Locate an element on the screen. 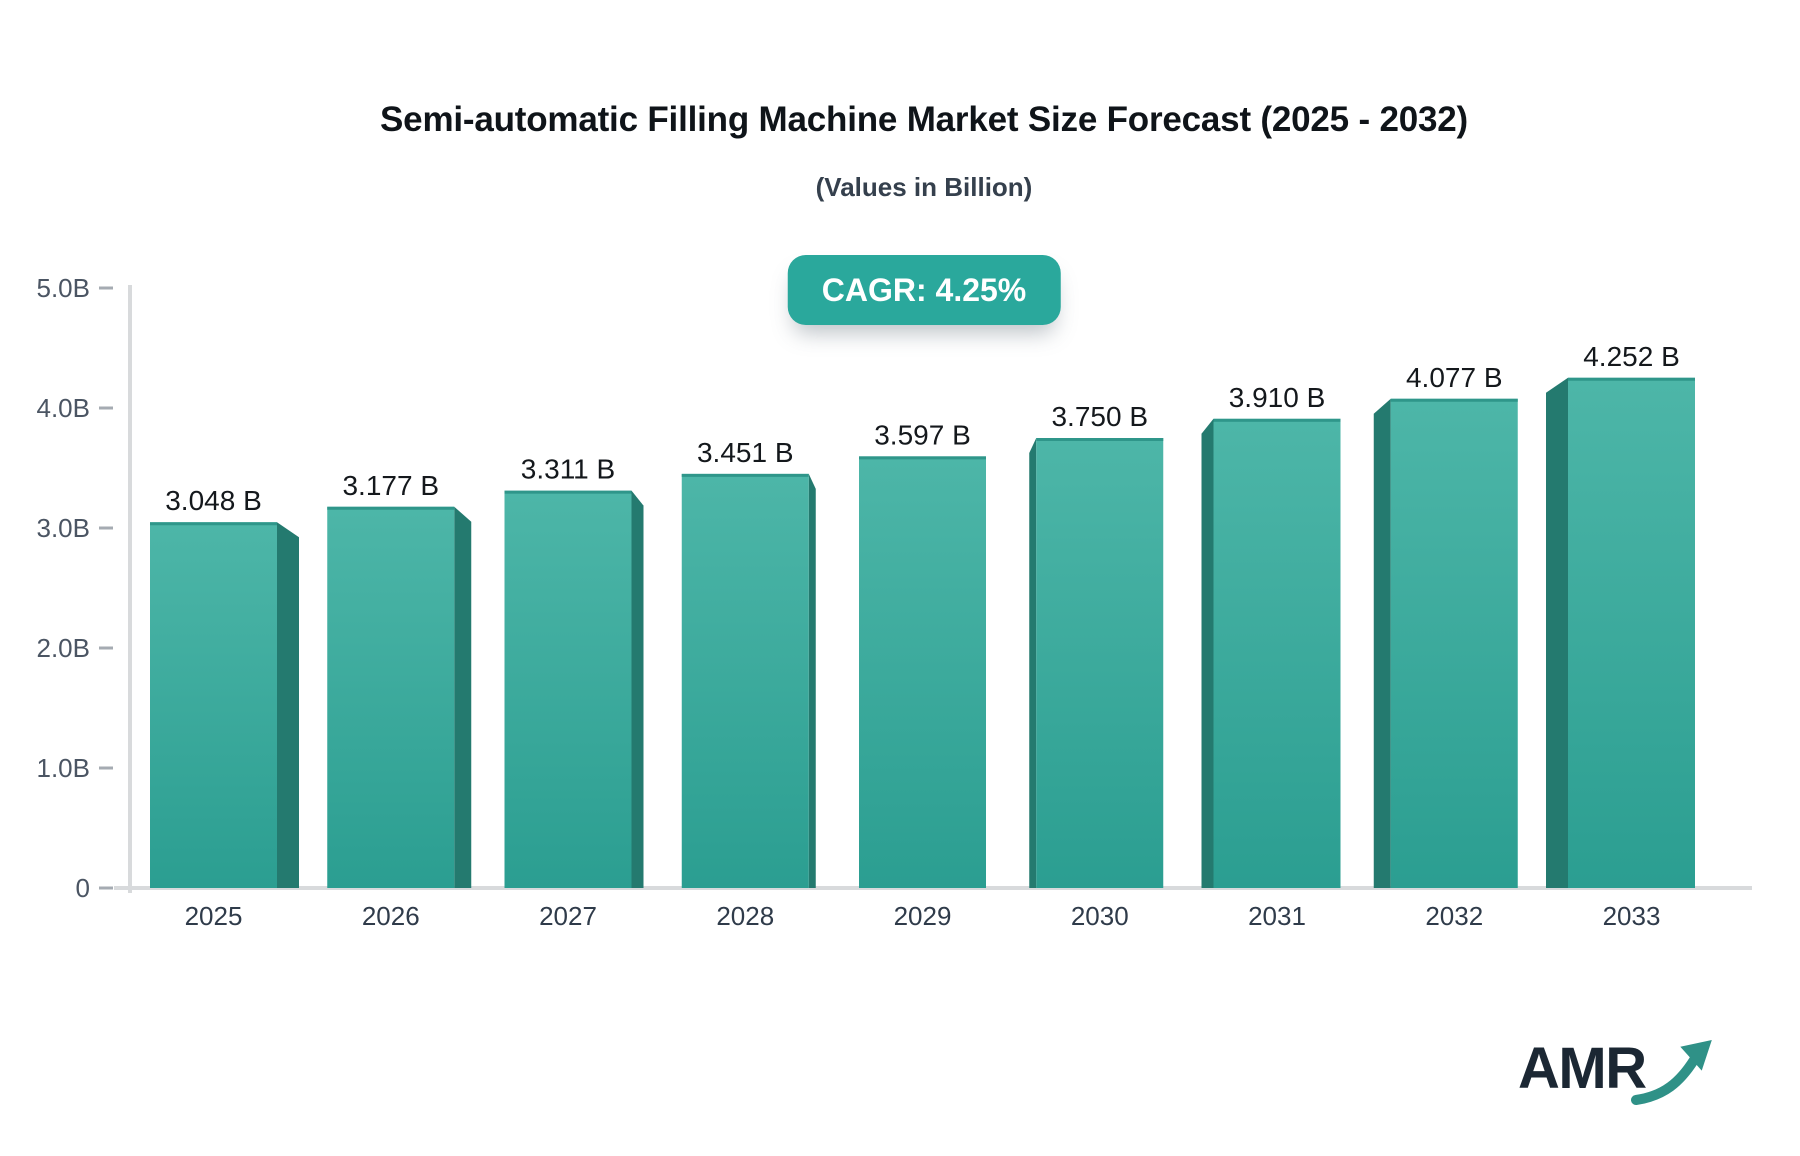 This screenshot has width=1800, height=1156. x-tick-label: 2029 is located at coordinates (923, 916).